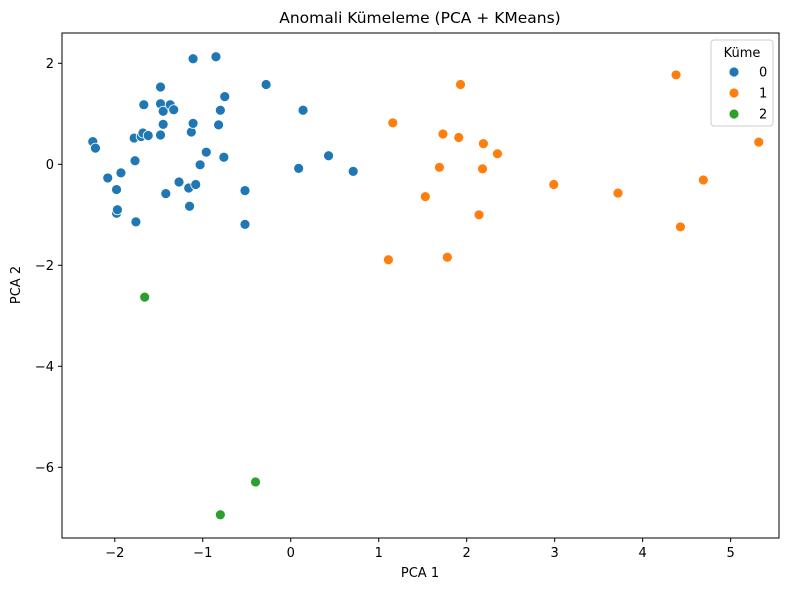 Image resolution: width=789 pixels, height=590 pixels. I want to click on y-axis: 2 0 −2 −4 −6, so click(48, 266).